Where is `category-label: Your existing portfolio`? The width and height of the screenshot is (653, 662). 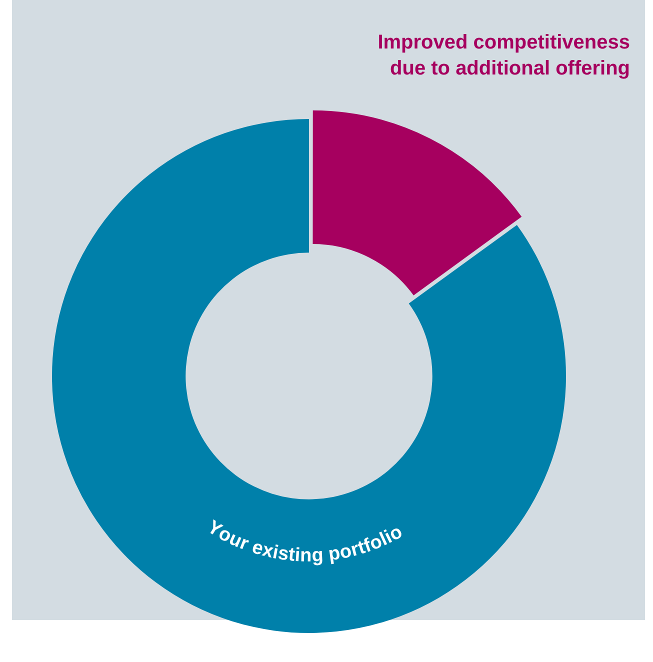 category-label: Your existing portfolio is located at coordinates (305, 541).